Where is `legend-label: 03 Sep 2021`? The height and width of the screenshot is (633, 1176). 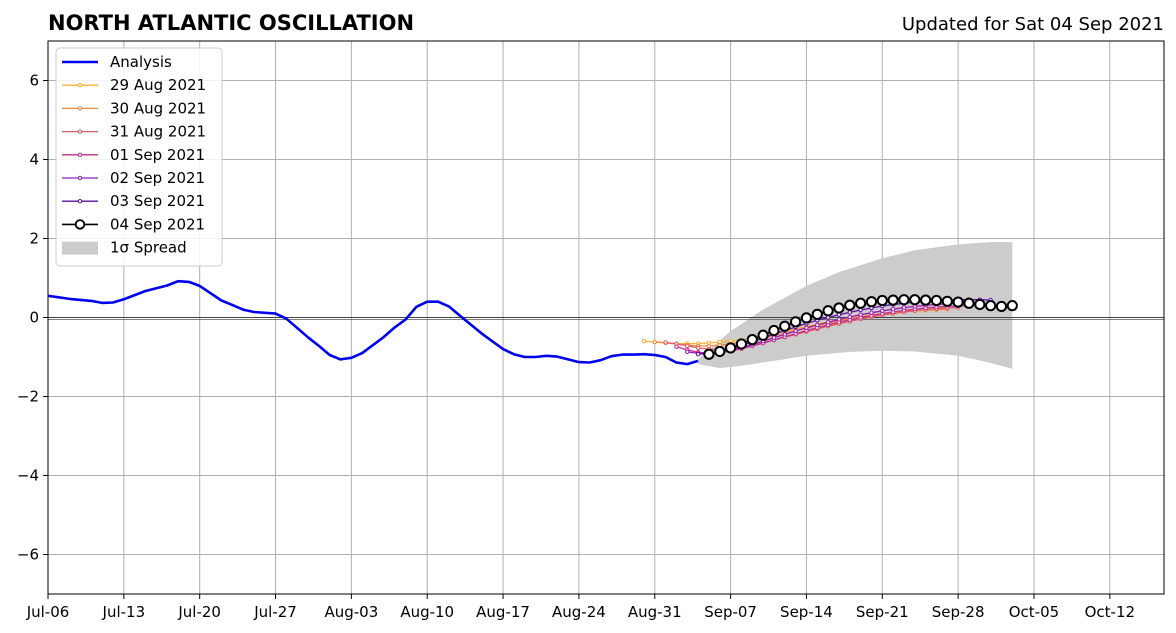
legend-label: 03 Sep 2021 is located at coordinates (157, 201).